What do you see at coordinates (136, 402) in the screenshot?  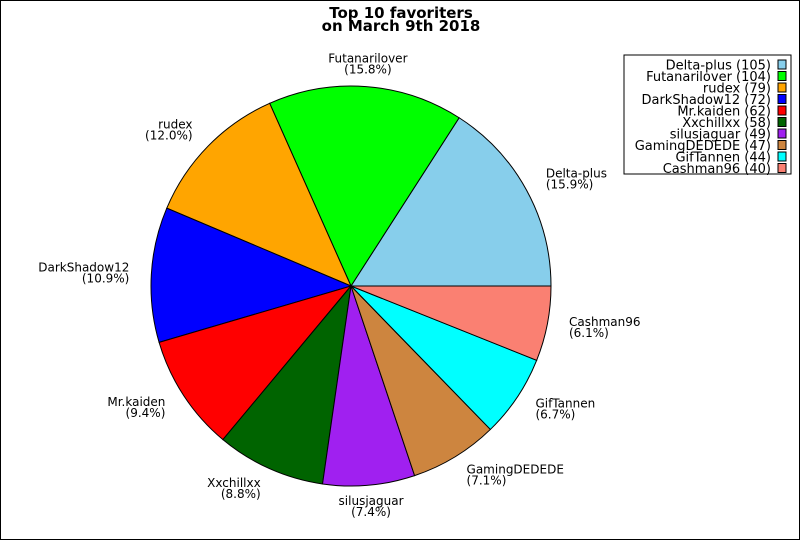 I see `slice-label: Mr.kaiden` at bounding box center [136, 402].